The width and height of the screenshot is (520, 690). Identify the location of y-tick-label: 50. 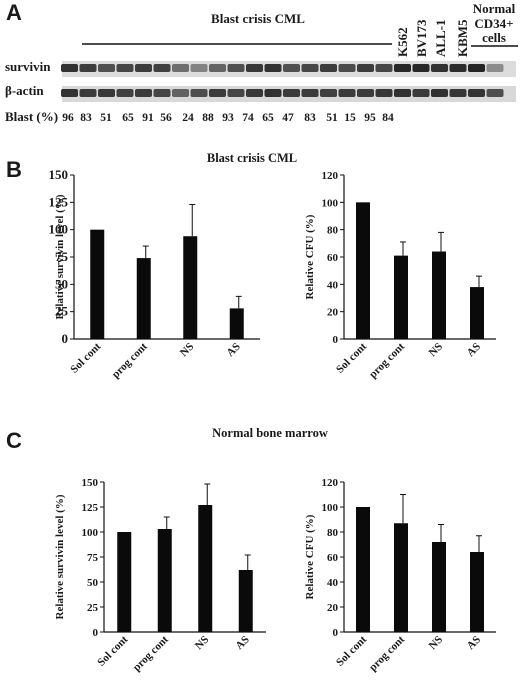
(61, 283).